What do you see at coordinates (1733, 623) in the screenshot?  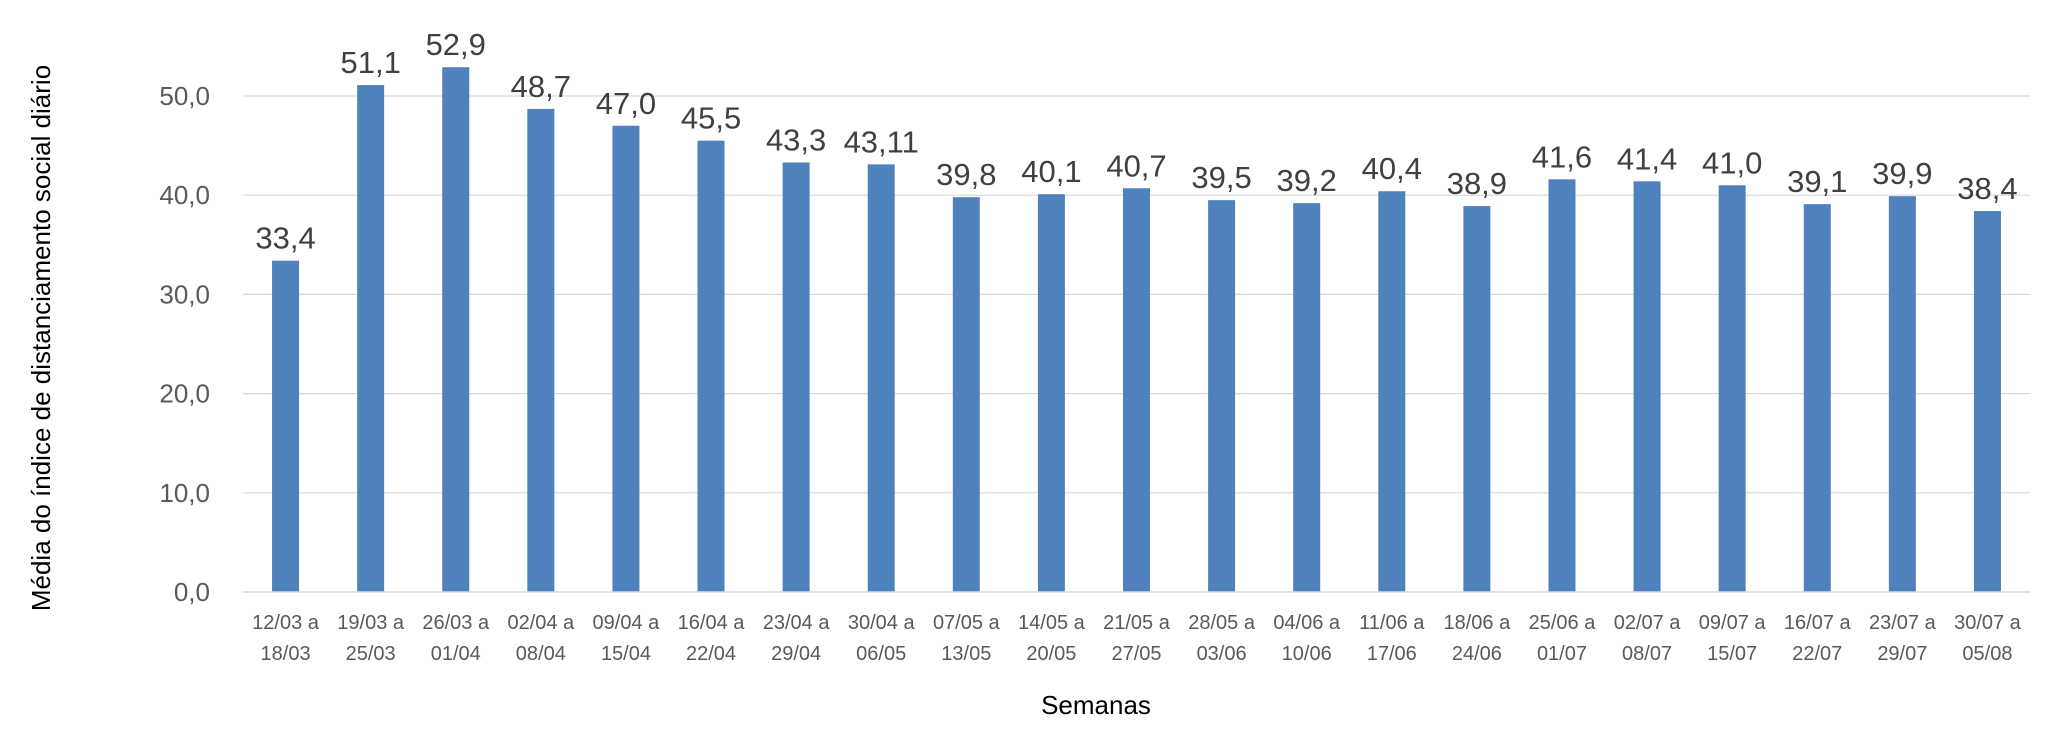 I see `x-tick-label: 09/07 a` at bounding box center [1733, 623].